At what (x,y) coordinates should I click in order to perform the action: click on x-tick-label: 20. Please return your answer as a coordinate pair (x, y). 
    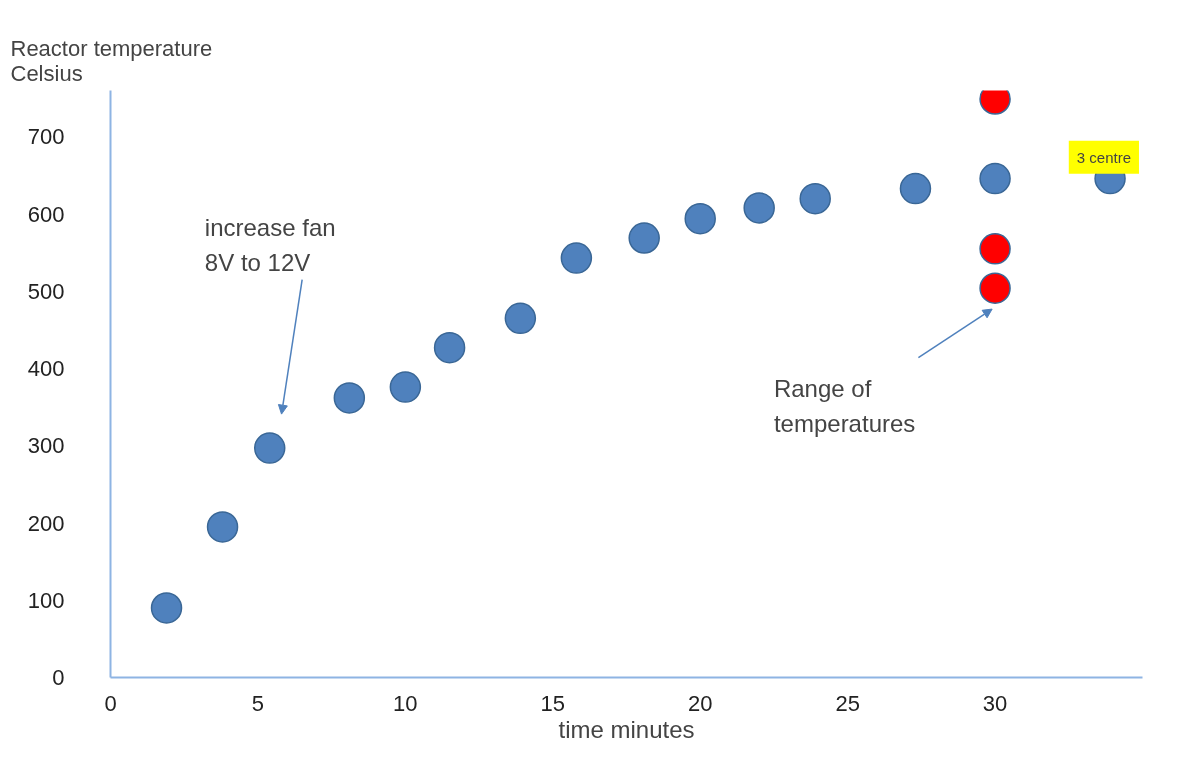
    Looking at the image, I should click on (700, 703).